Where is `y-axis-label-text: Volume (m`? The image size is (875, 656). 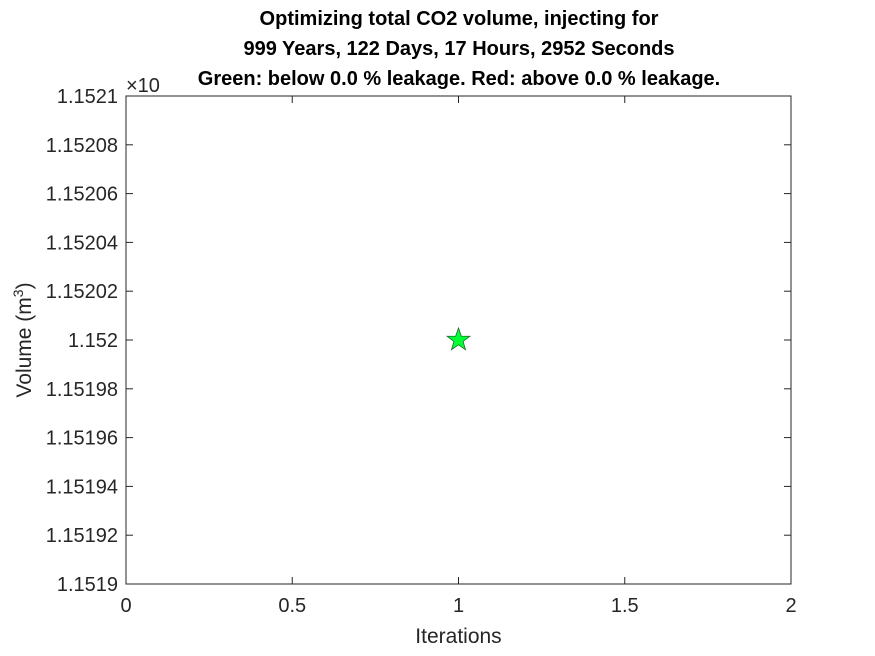
y-axis-label-text: Volume (m is located at coordinates (24, 347).